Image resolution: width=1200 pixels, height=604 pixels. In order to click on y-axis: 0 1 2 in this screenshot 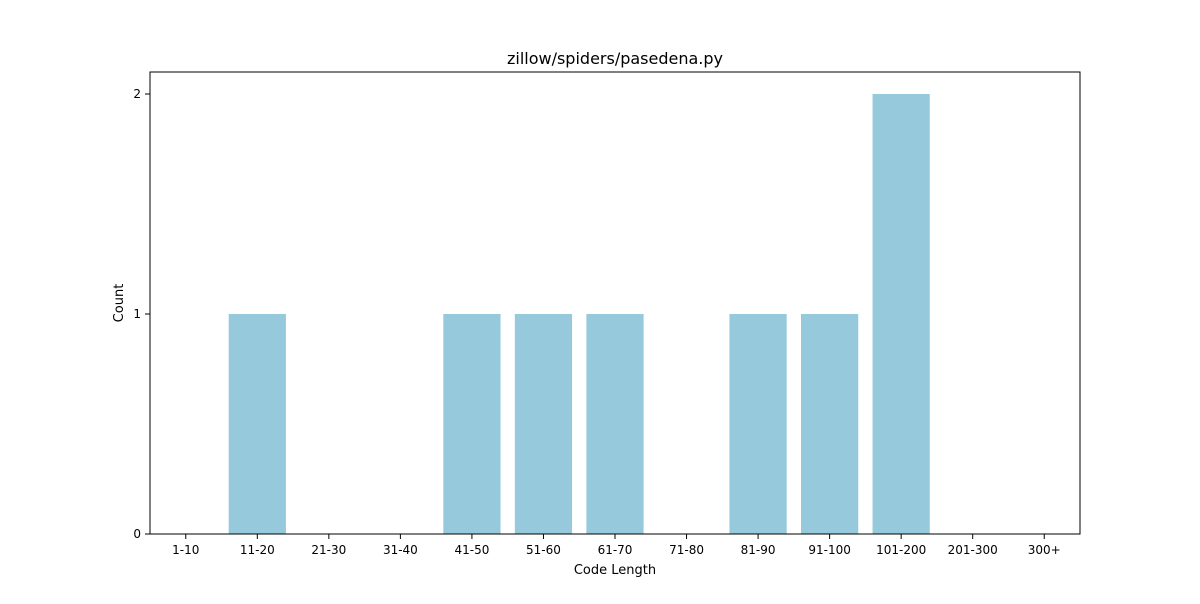, I will do `click(141, 314)`.